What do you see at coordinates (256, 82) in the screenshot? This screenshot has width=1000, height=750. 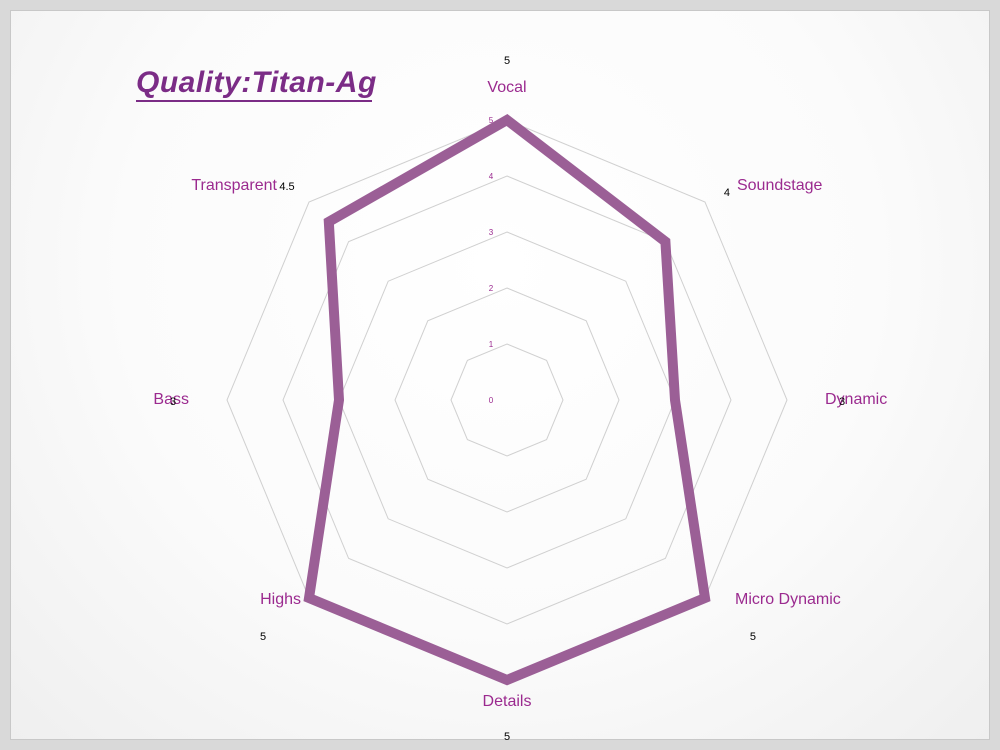 I see `chart-title: Quality:Titan-Ag` at bounding box center [256, 82].